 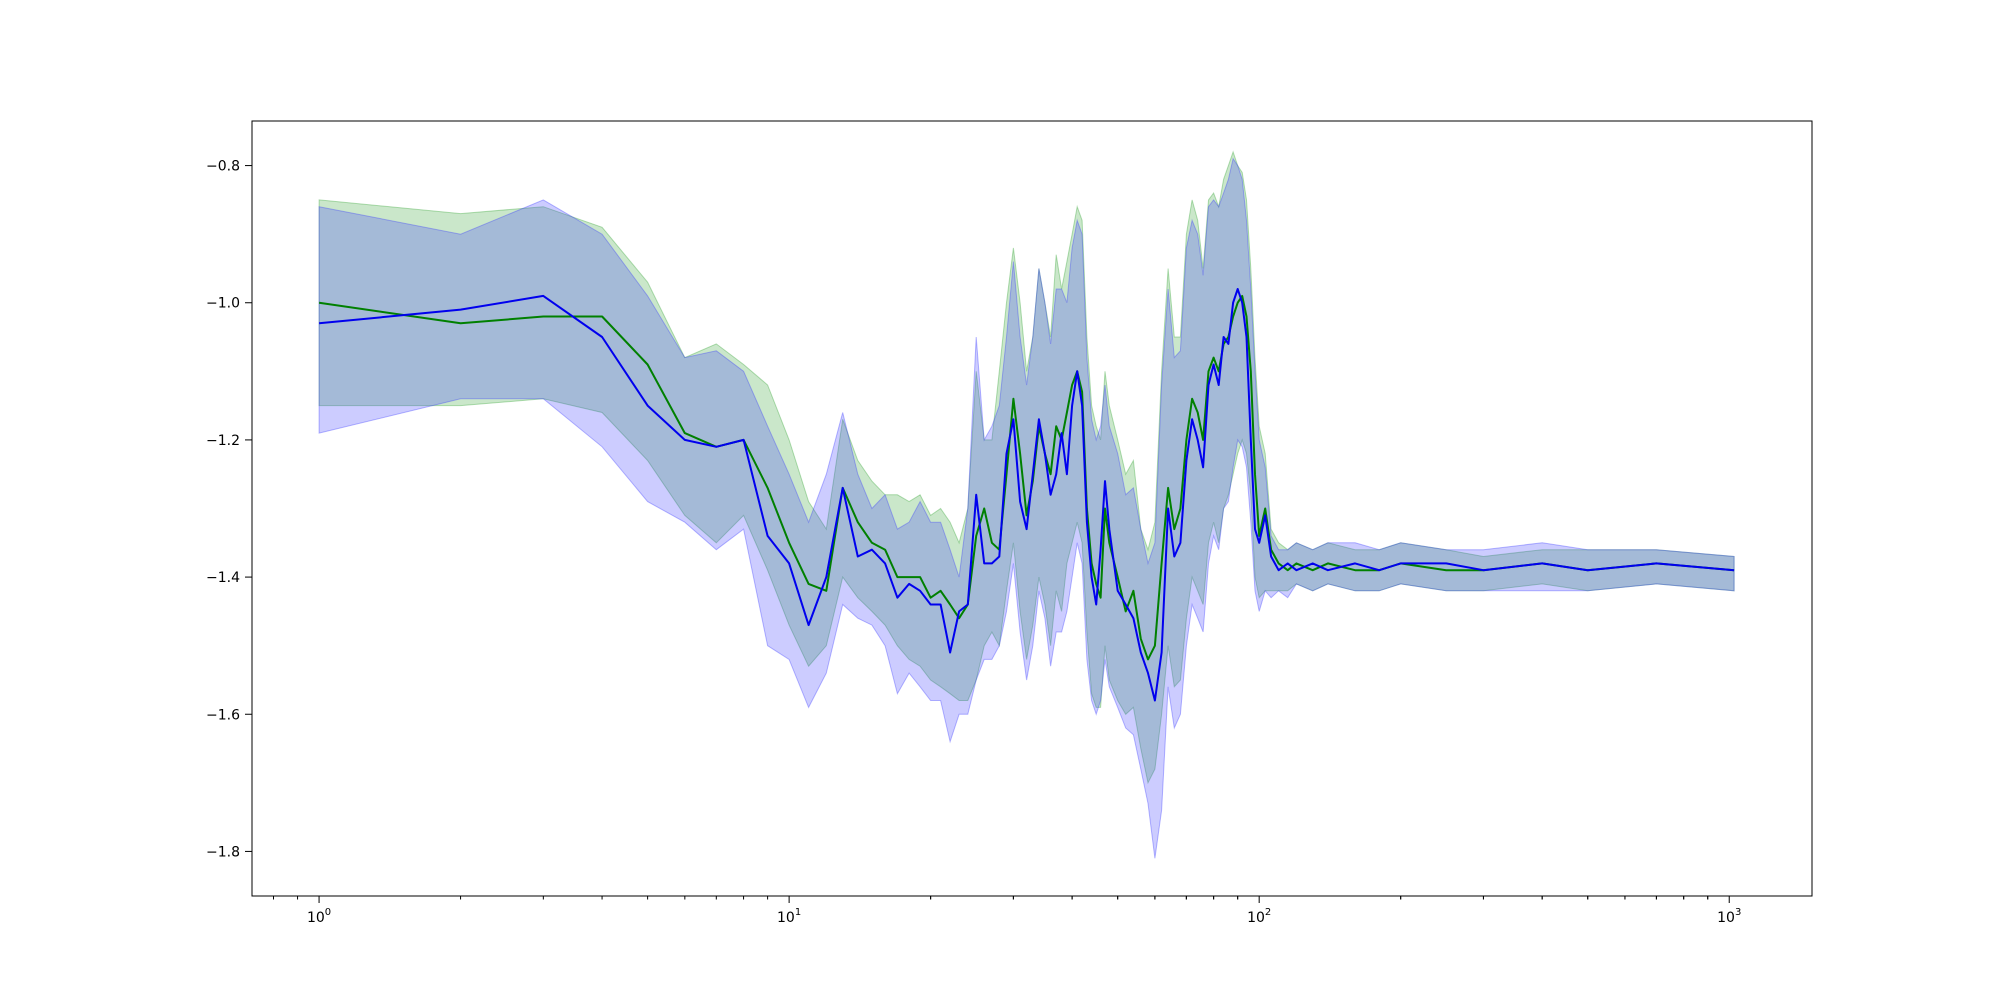 What do you see at coordinates (223, 167) in the screenshot?
I see `y-tick-label: −0.8` at bounding box center [223, 167].